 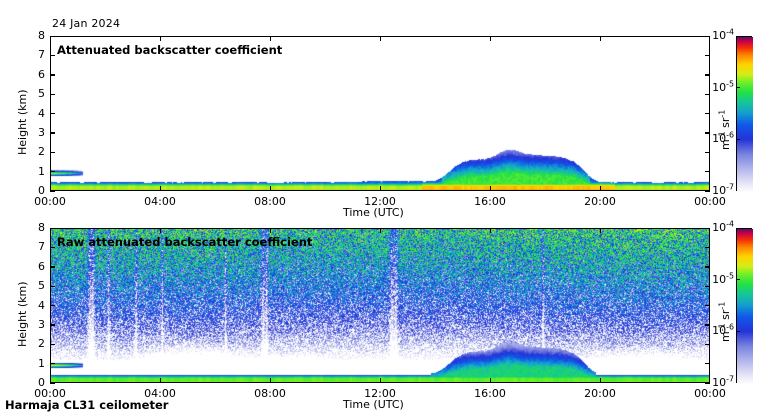 I want to click on ytick-label: 4, so click(x=41, y=305).